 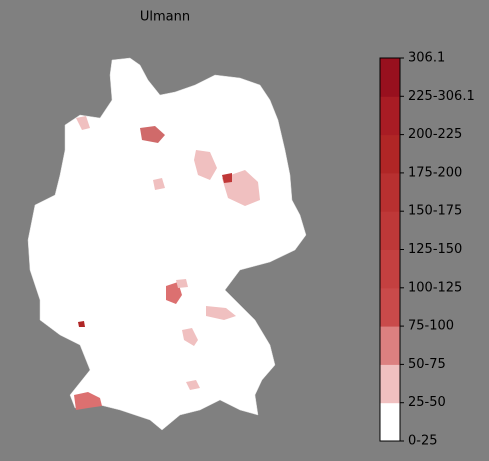 I want to click on colorbar-label: 25-50, so click(x=427, y=402).